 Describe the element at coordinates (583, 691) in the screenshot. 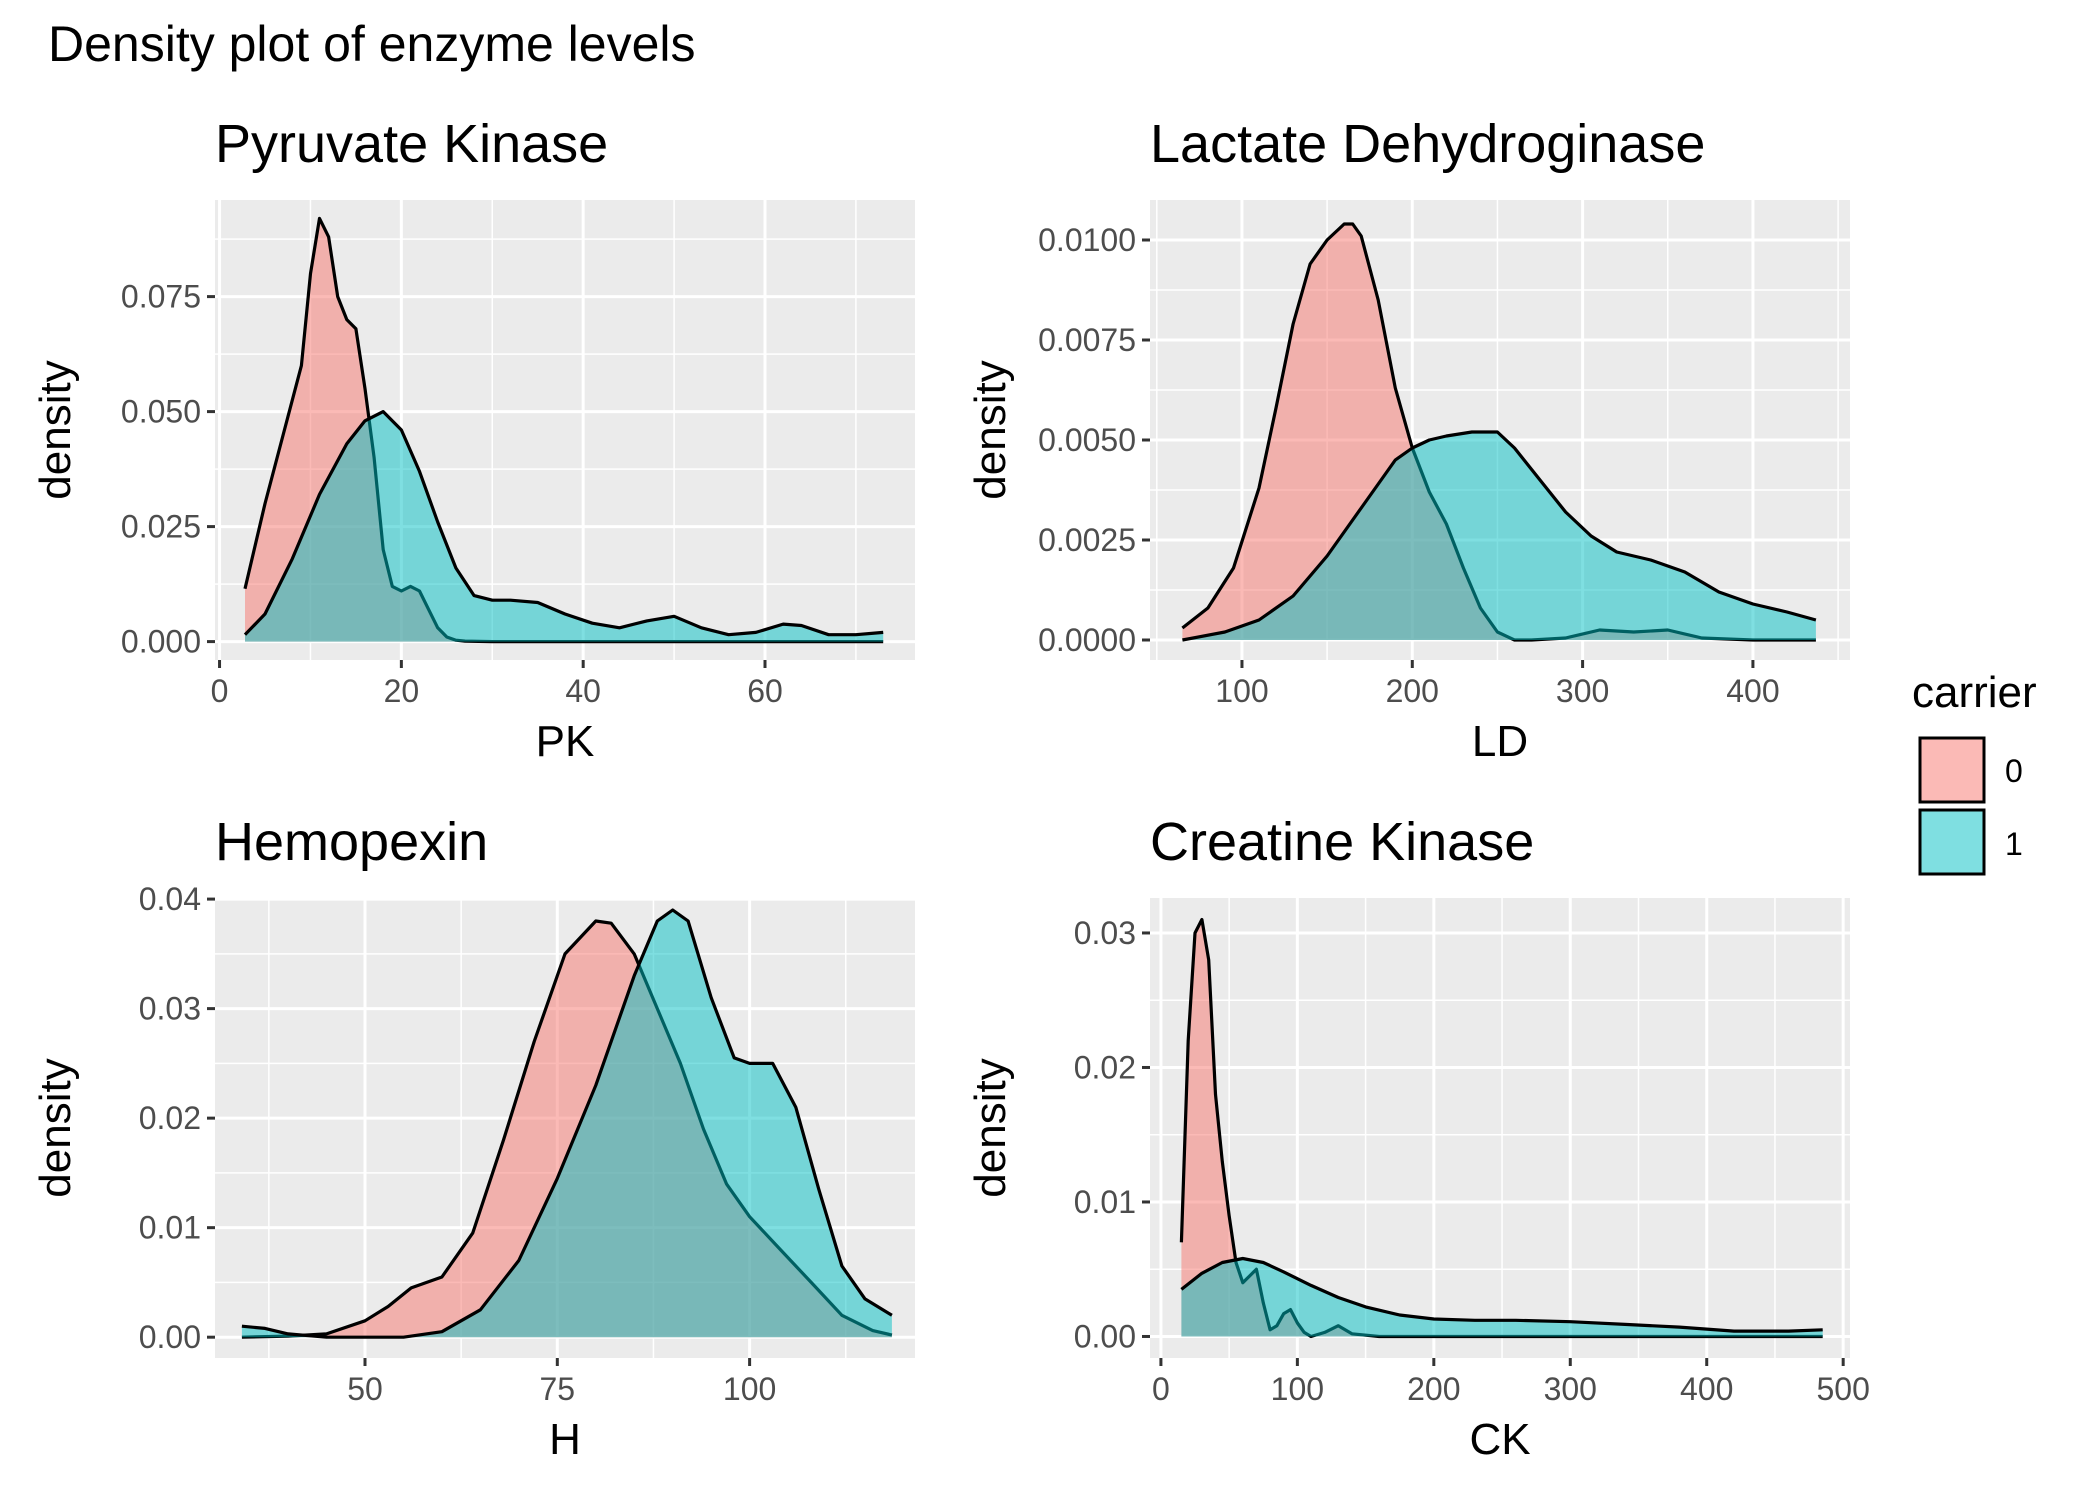

I see `x-tick-label: 40` at that location.